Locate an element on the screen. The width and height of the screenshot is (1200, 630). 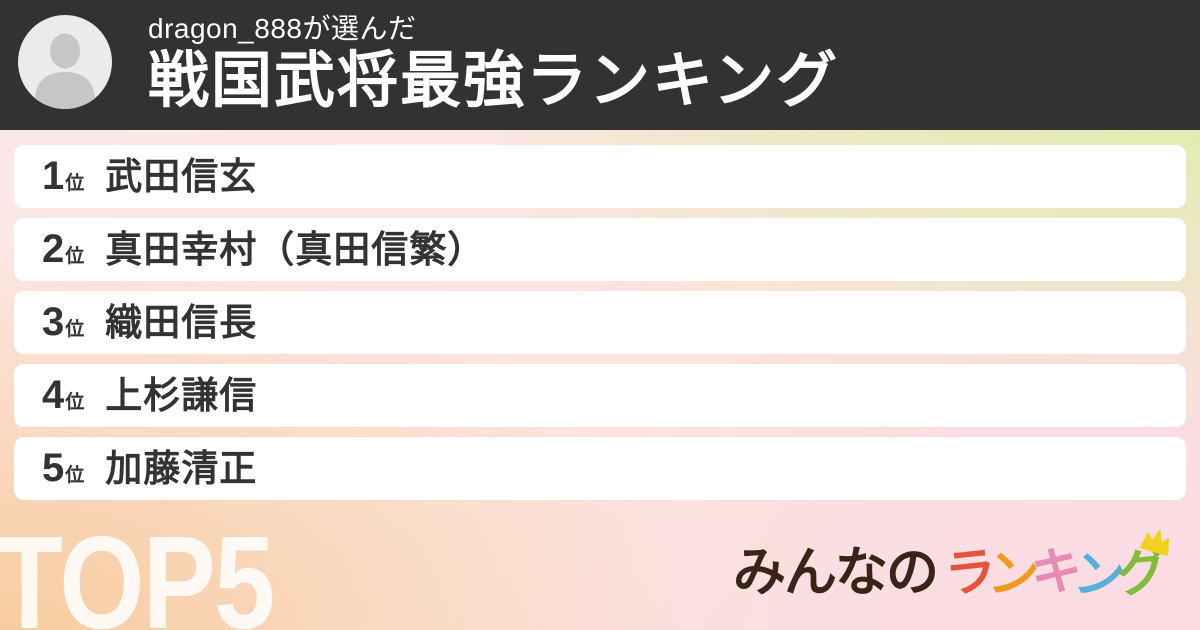
rank-number: 3 is located at coordinates (53, 322).